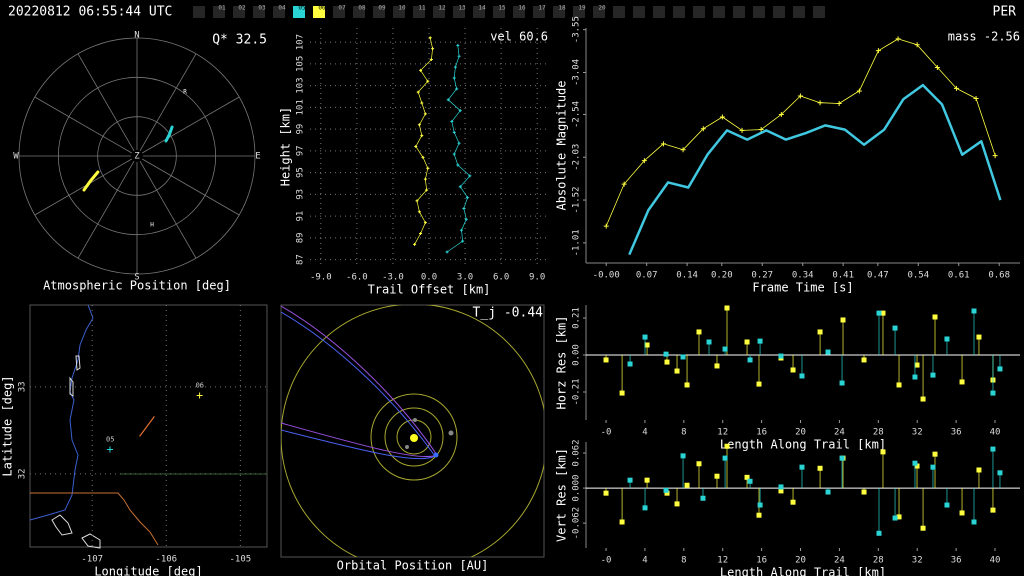  What do you see at coordinates (606, 276) in the screenshot?
I see `x-tick-label: -0.00` at bounding box center [606, 276].